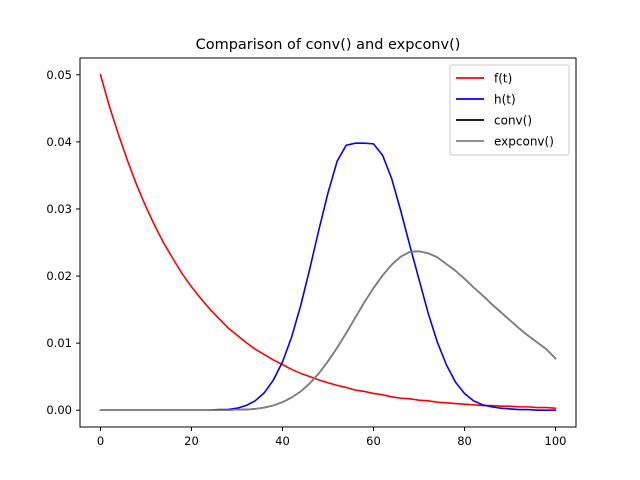 This screenshot has height=480, width=640. Describe the element at coordinates (373, 441) in the screenshot. I see `x-tick-label: 60` at that location.